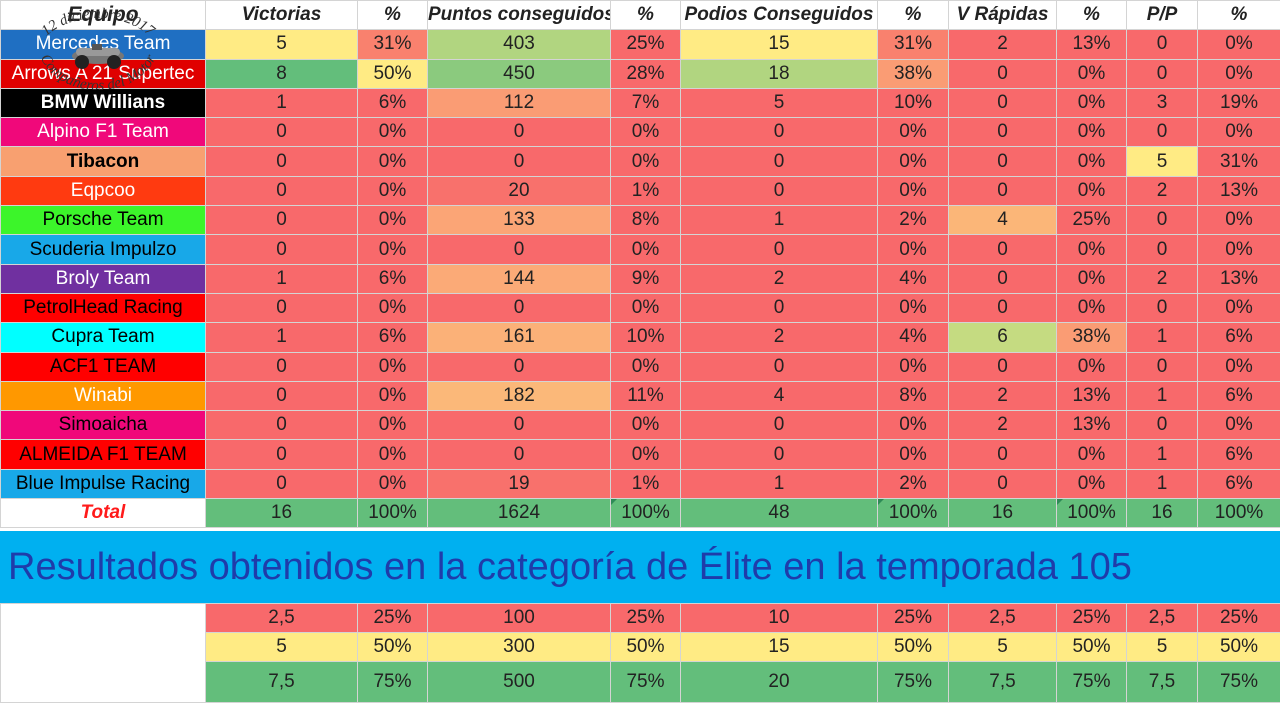 The width and height of the screenshot is (1280, 703). Describe the element at coordinates (519, 44) in the screenshot. I see `puntos-cell: 403` at that location.